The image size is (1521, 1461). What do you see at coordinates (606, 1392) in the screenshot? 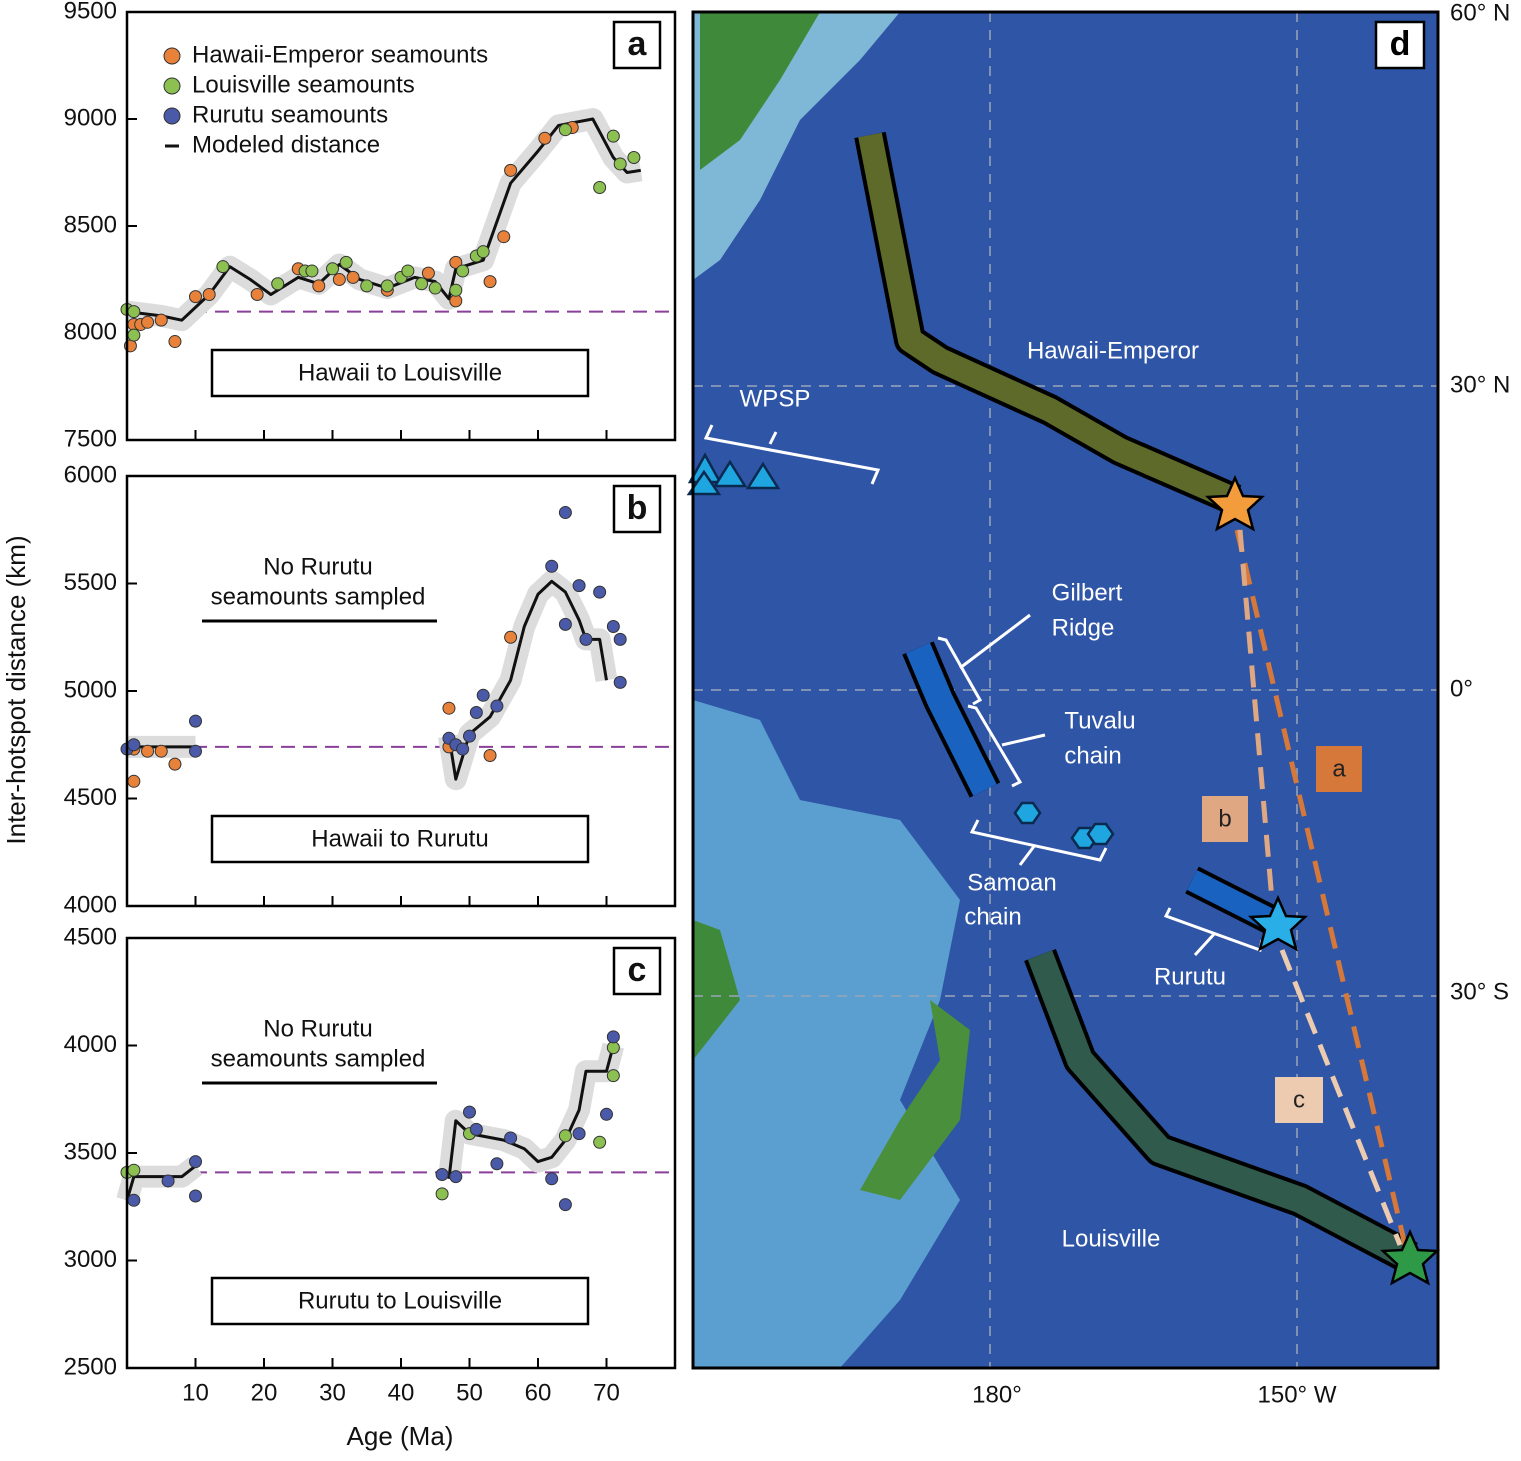
I see `x-tick-label: 70` at bounding box center [606, 1392].